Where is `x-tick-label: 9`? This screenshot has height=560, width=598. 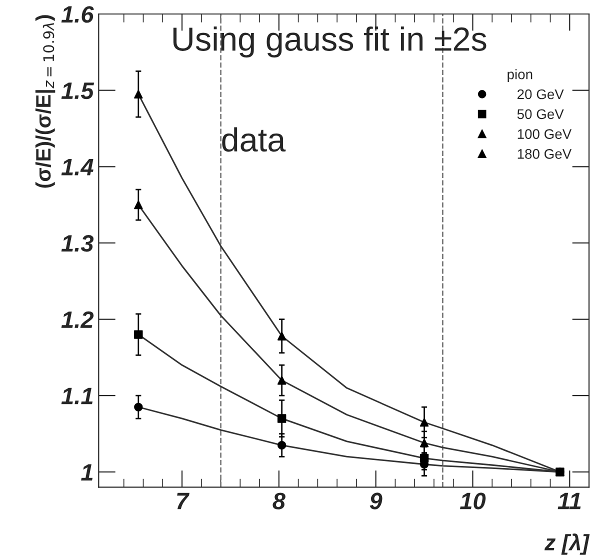
x-tick-label: 9 is located at coordinates (376, 501).